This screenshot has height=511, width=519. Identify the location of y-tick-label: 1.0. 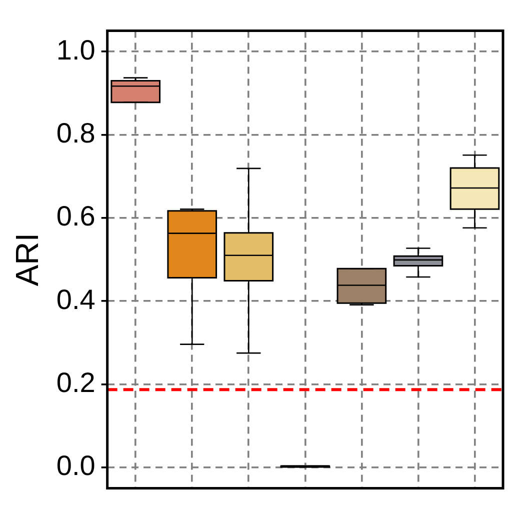
(76, 50).